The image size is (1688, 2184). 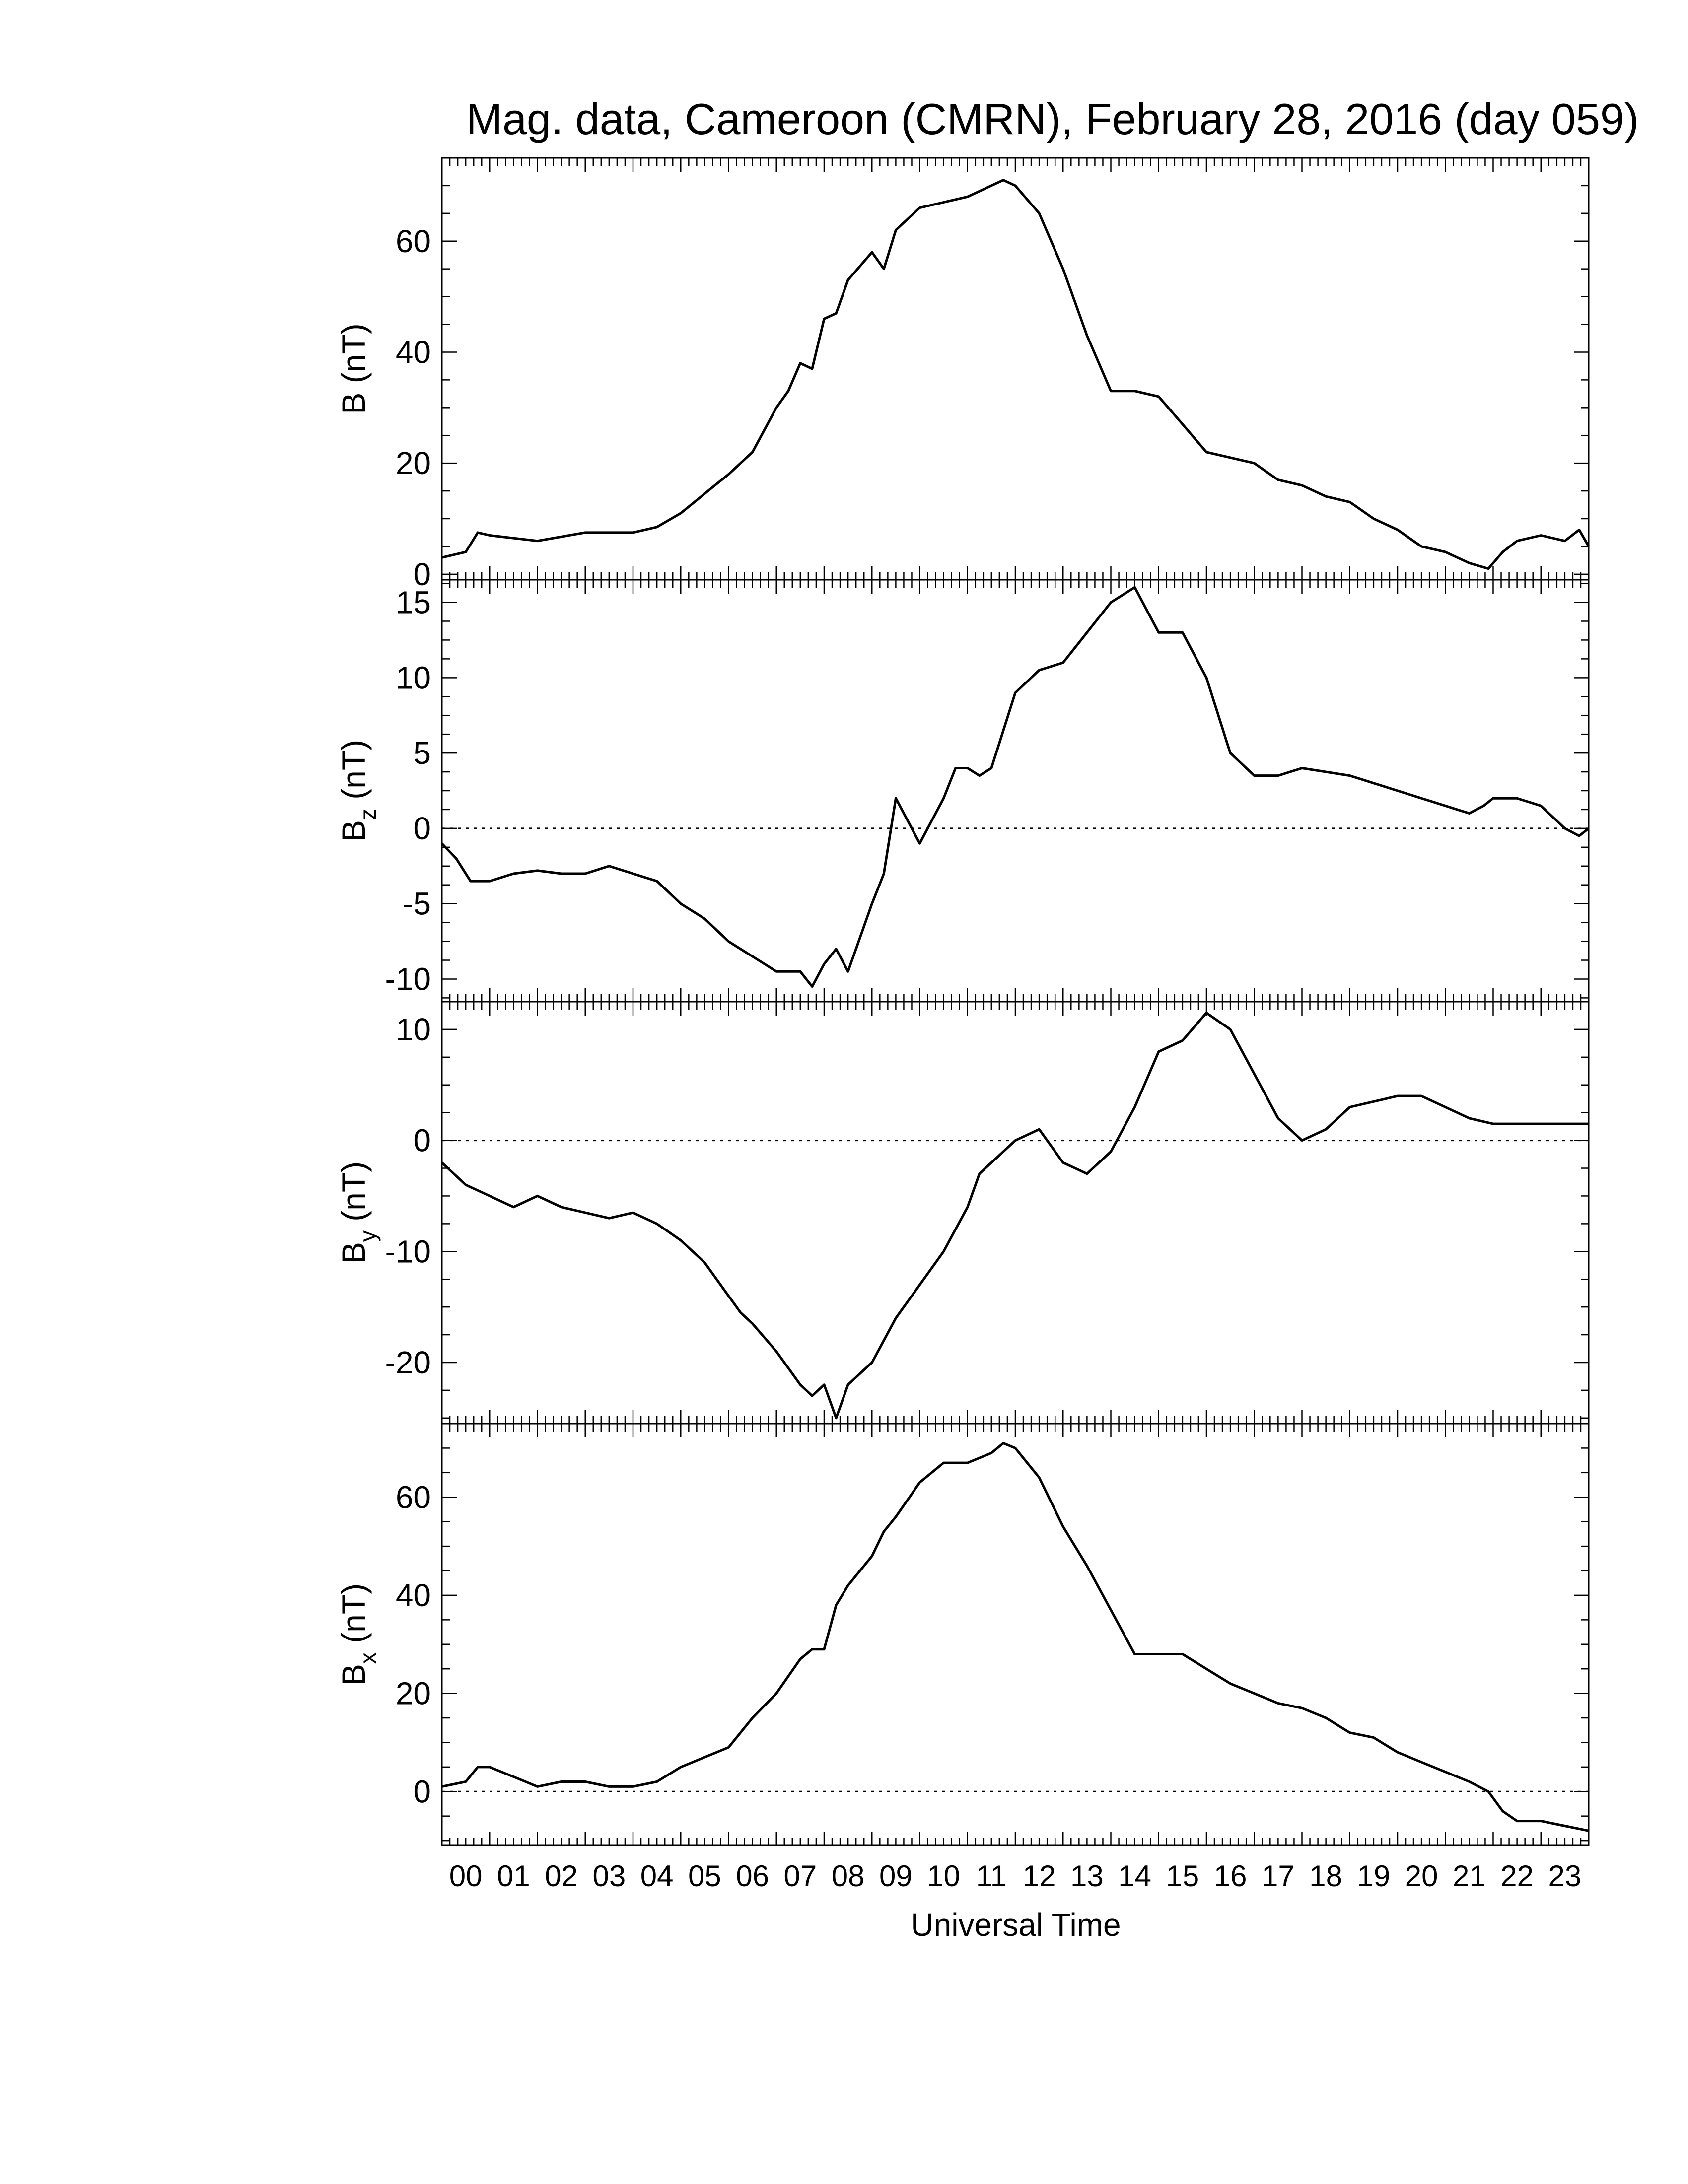 I want to click on x-tick-label: 23, so click(x=1565, y=1876).